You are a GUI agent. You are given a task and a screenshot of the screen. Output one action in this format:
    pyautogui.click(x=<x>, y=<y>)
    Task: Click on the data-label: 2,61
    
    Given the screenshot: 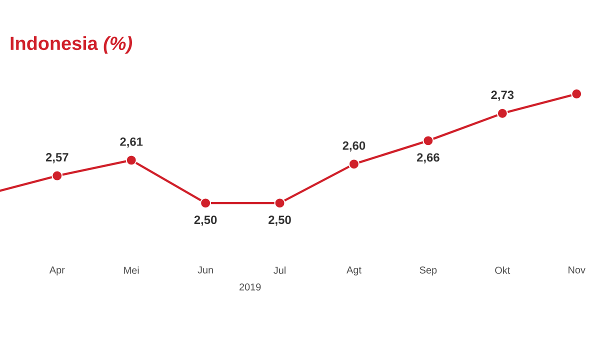 What is the action you would take?
    pyautogui.click(x=131, y=142)
    